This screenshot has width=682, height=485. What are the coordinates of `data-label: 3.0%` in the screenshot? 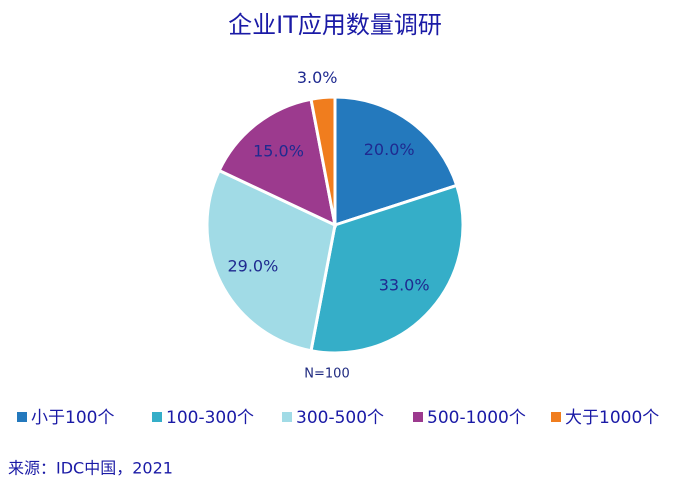 It's located at (317, 77).